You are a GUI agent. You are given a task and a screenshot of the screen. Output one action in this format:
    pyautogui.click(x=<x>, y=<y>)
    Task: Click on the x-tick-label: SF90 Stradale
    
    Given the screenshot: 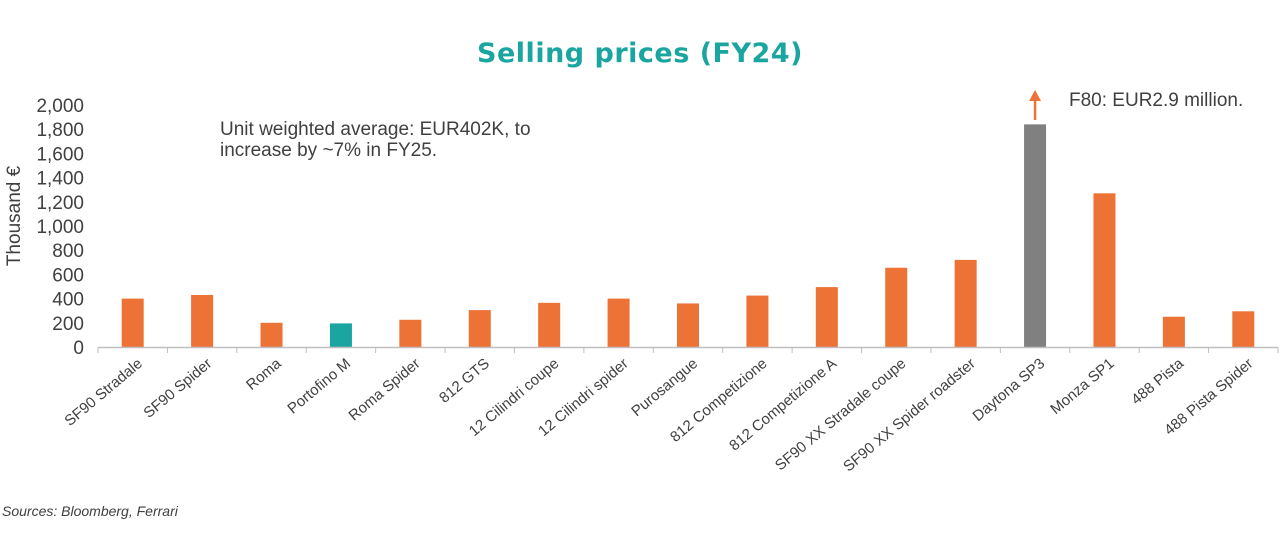 What is the action you would take?
    pyautogui.click(x=103, y=392)
    